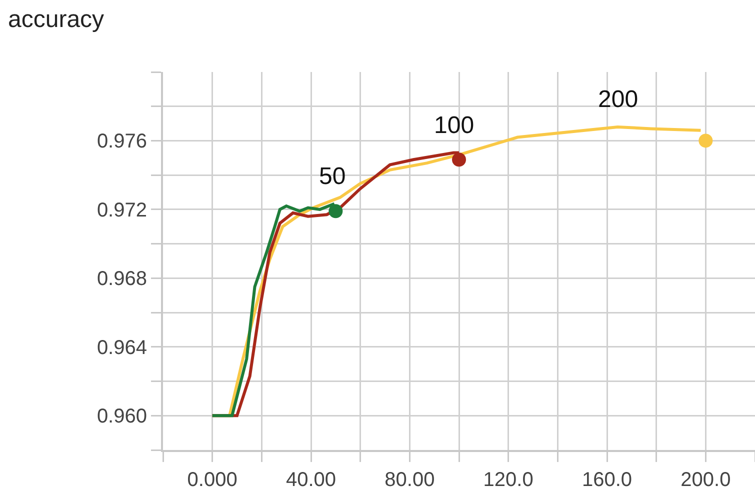  Describe the element at coordinates (121, 347) in the screenshot. I see `y-tick-label: 0.964` at that location.